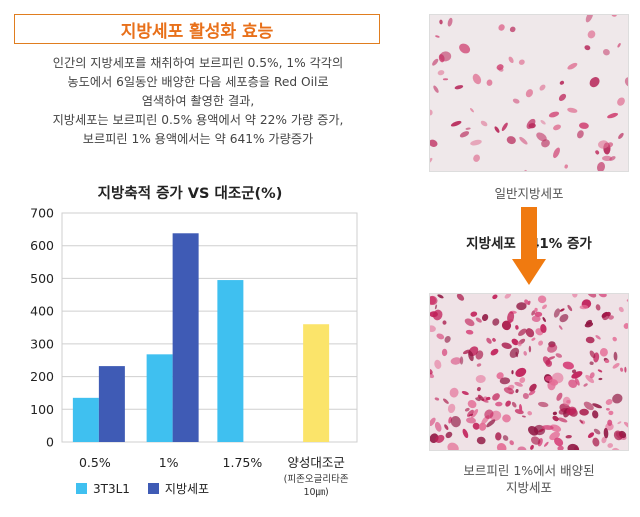 The image size is (640, 517). What do you see at coordinates (190, 194) in the screenshot?
I see `chart-title: 지방축적 증가 VS 대조군(%)` at bounding box center [190, 194].